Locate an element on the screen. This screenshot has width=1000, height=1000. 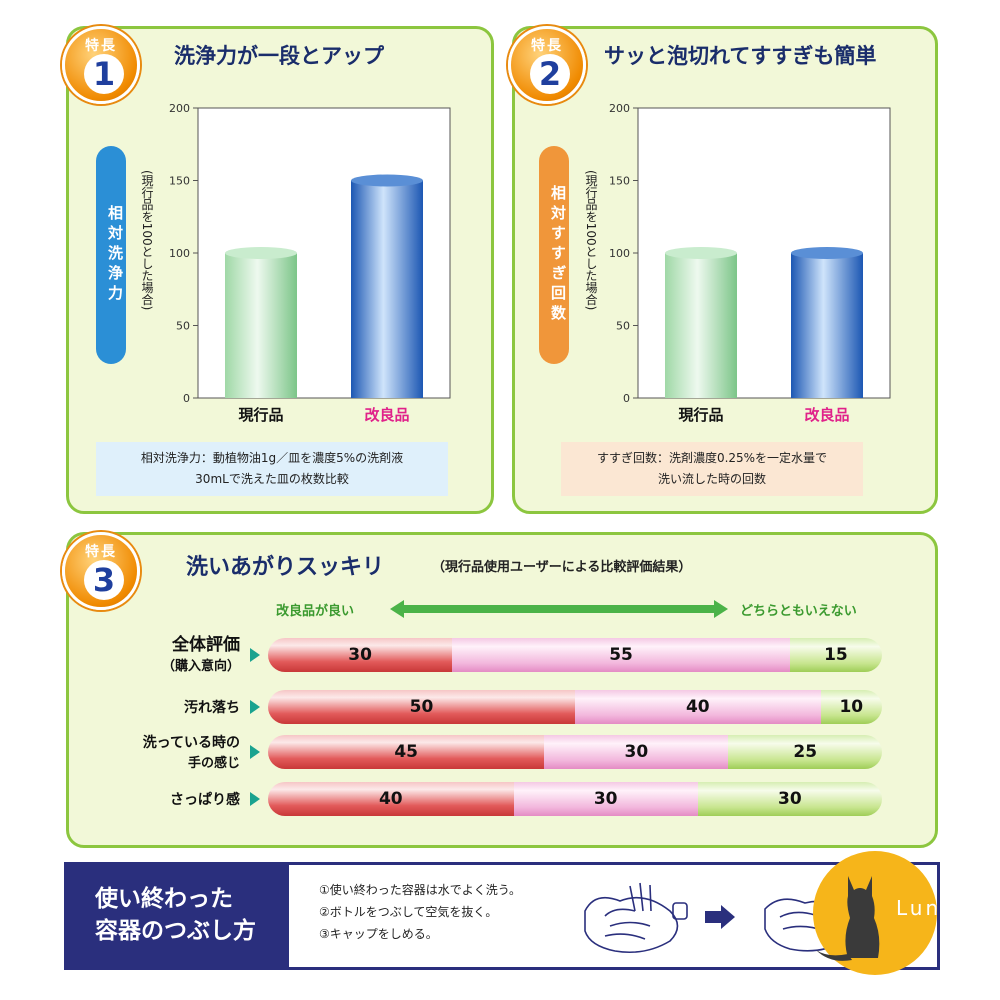
feature-1-y-label: 相対洗浄力 is located at coordinates (111, 255).